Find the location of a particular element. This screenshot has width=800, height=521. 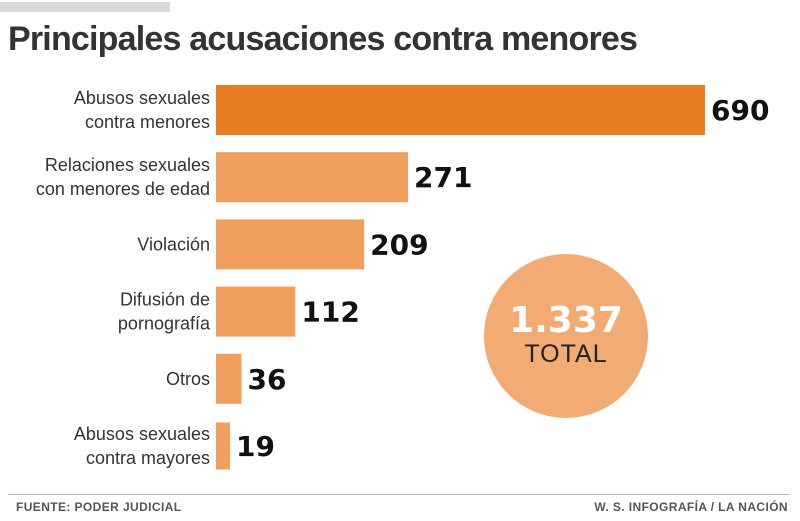

source-note: FUENTE: PODER JUDICIAL is located at coordinates (99, 507).